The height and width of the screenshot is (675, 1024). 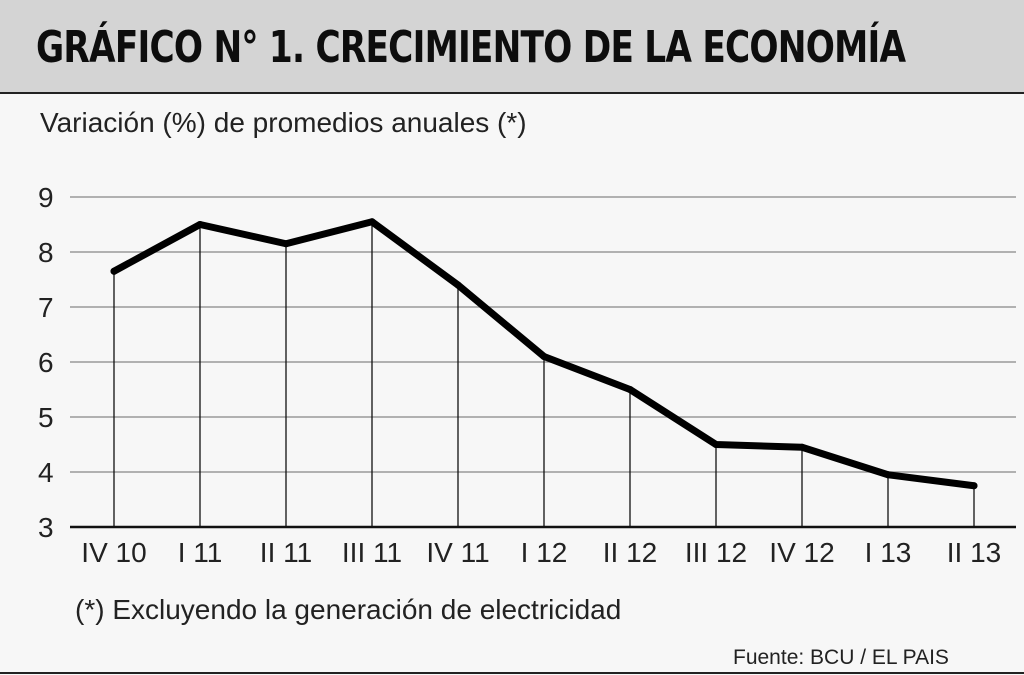 What do you see at coordinates (716, 552) in the screenshot?
I see `x-tick-label-7: III 12` at bounding box center [716, 552].